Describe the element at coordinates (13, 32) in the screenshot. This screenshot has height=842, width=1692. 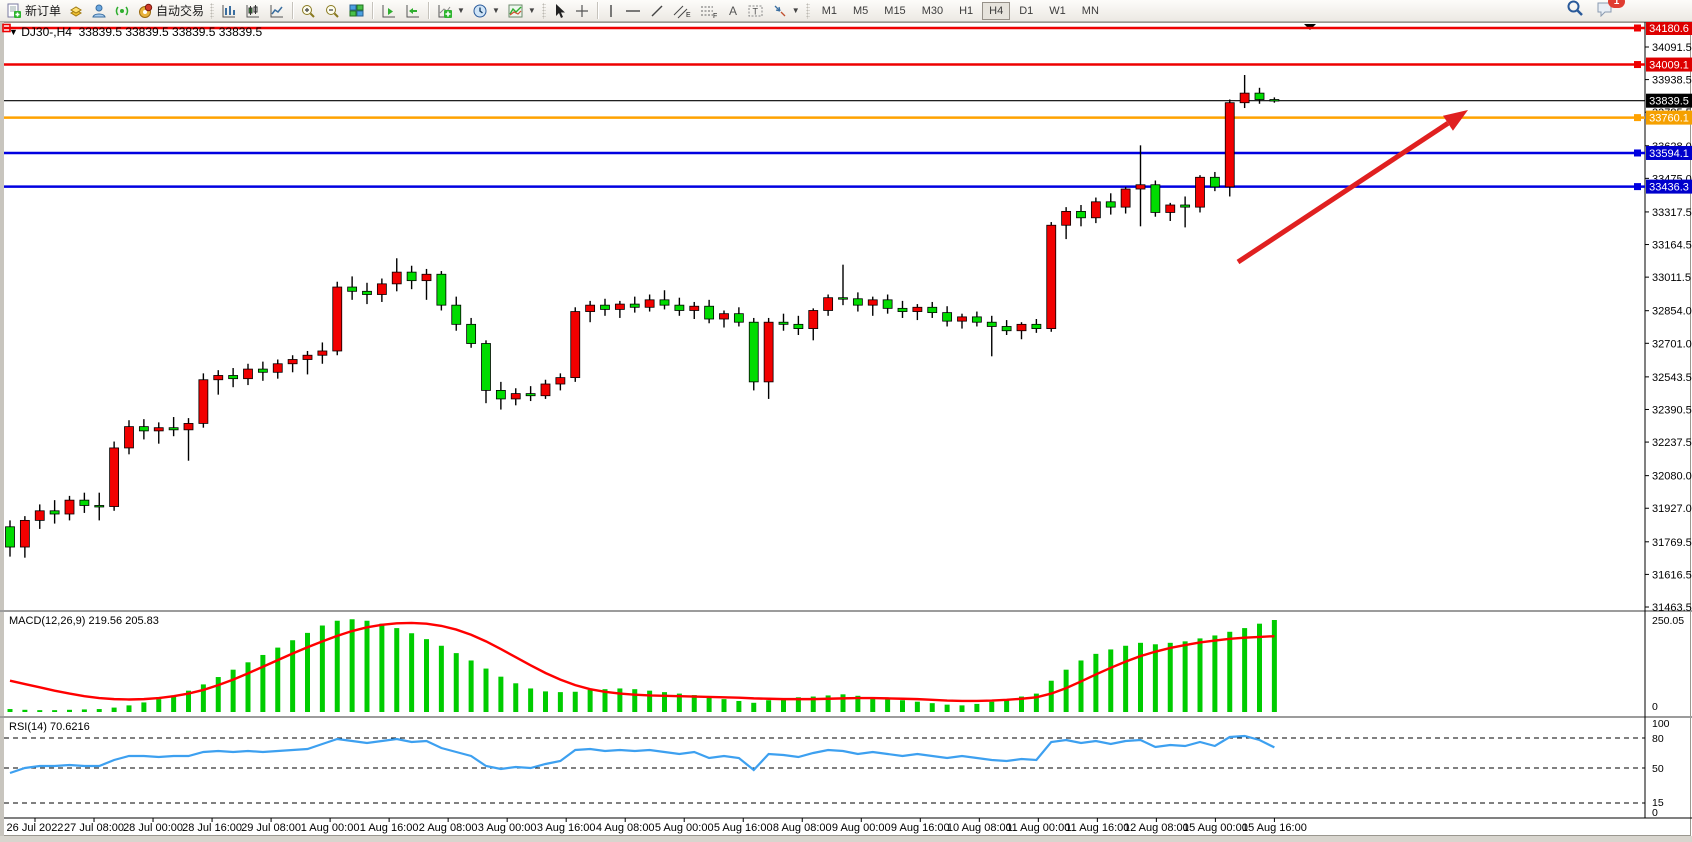
I see `chart-menu-icon: ▼` at that location.